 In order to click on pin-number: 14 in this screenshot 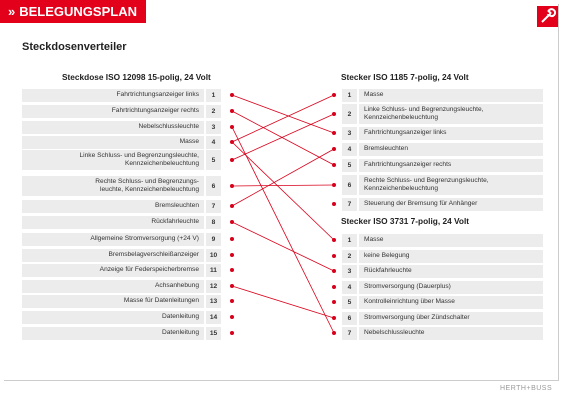, I will do `click(213, 317)`.